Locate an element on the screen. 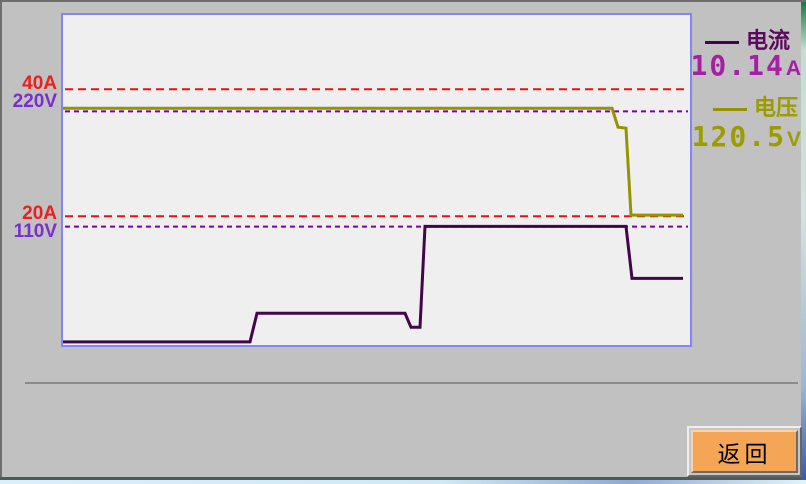 Image resolution: width=806 pixels, height=484 pixels. axis-label-20a: 20A is located at coordinates (39, 213).